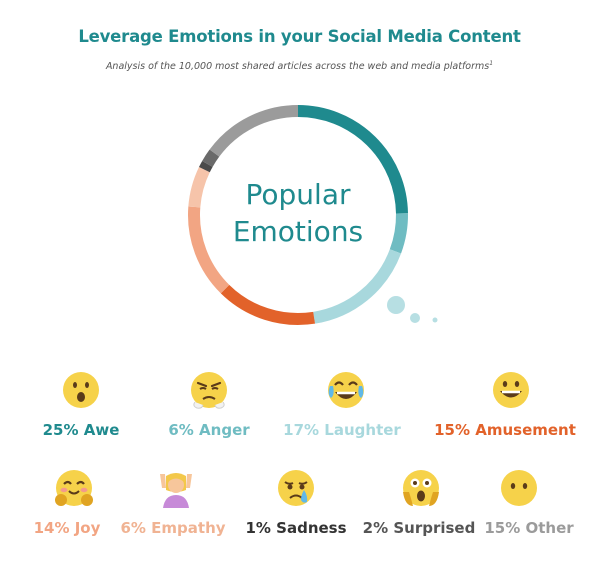  What do you see at coordinates (209, 390) in the screenshot?
I see `anger-face-icon` at bounding box center [209, 390].